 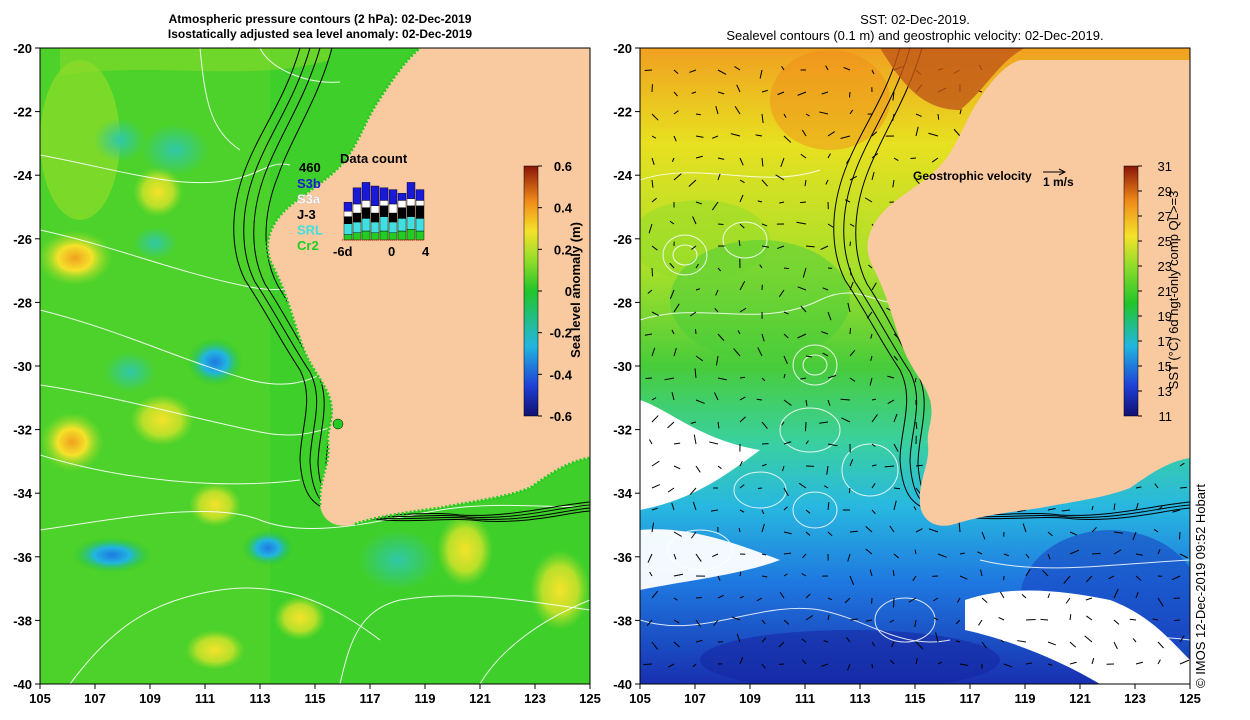 I want to click on mission-legend-item: S3a, so click(x=309, y=199).